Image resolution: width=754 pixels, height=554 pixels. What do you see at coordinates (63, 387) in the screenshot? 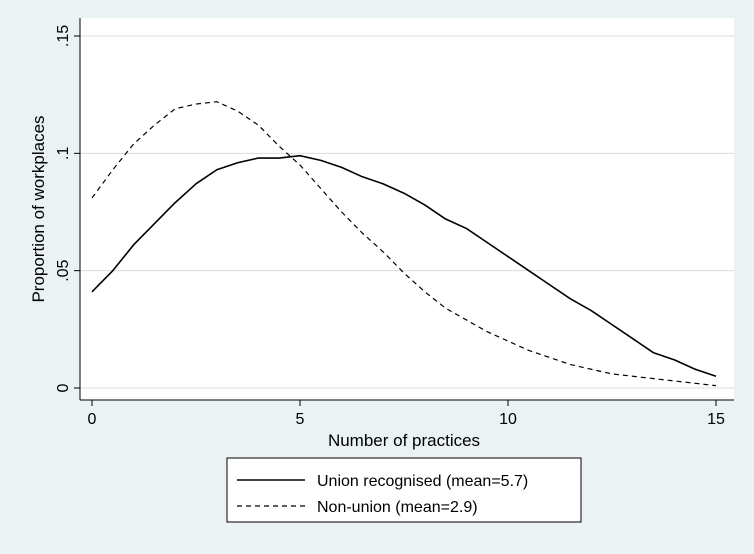
I see `y-tick-label-0: 0` at bounding box center [63, 387].